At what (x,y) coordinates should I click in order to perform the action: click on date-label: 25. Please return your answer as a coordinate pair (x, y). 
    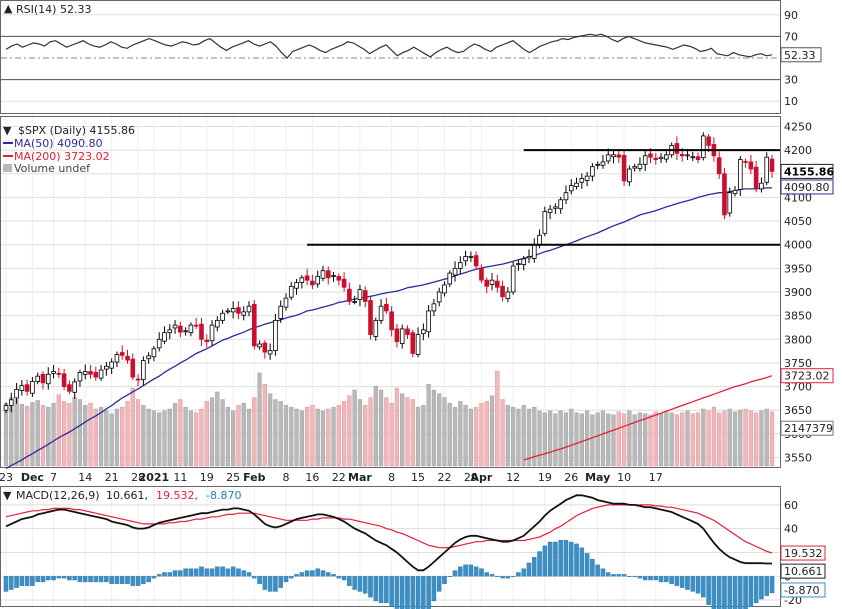
    Looking at the image, I should click on (233, 477).